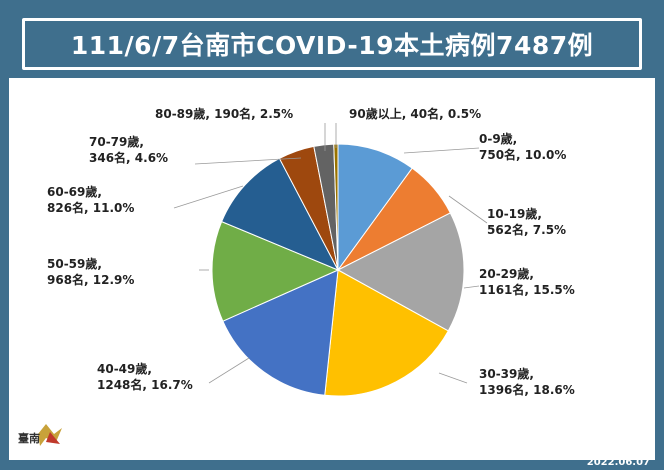 Image resolution: width=664 pixels, height=470 pixels. I want to click on pie-slice-50-59歲, so click(275, 271).